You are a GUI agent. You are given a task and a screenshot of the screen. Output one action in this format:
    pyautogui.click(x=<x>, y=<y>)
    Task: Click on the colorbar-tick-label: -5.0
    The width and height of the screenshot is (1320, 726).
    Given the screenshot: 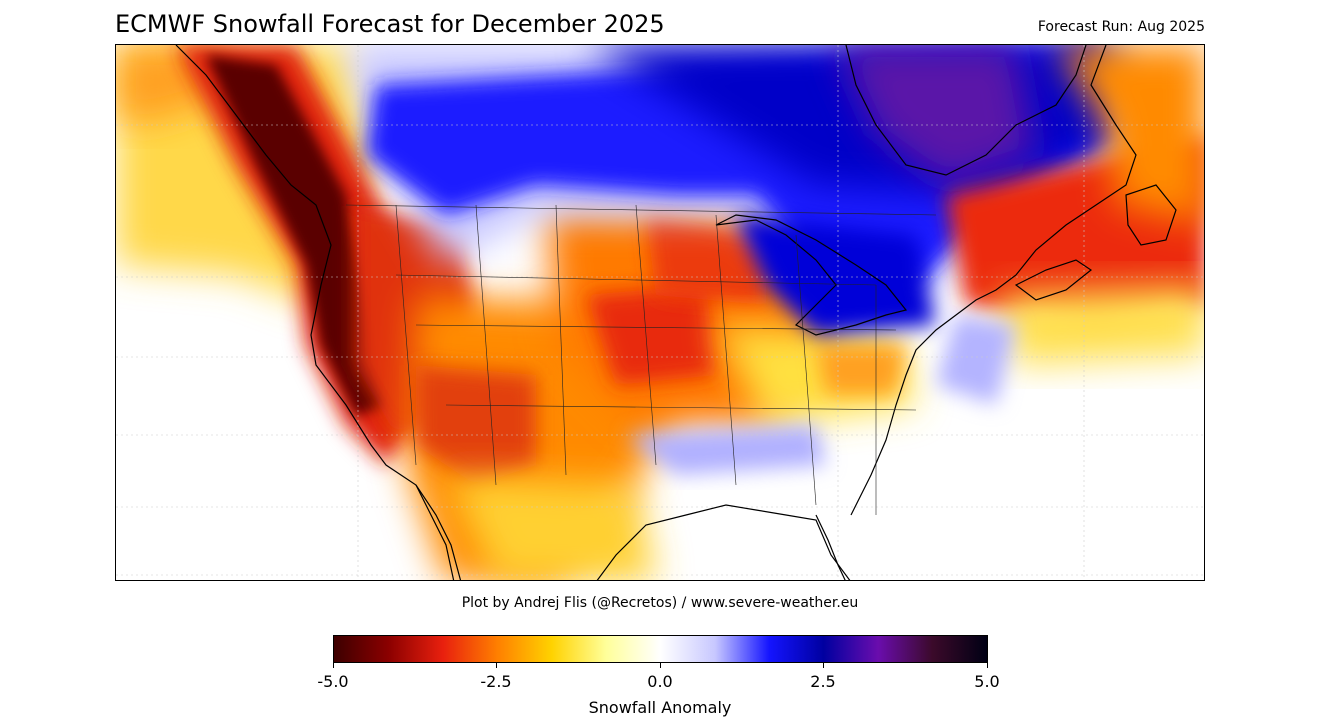 What is the action you would take?
    pyautogui.click(x=333, y=681)
    